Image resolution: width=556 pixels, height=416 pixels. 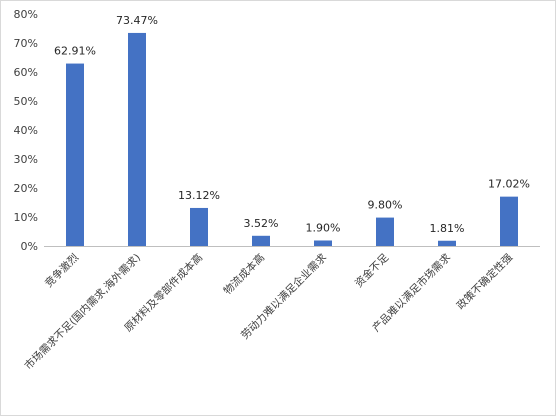 I want to click on y-tick-label: 30%, so click(x=26, y=159).